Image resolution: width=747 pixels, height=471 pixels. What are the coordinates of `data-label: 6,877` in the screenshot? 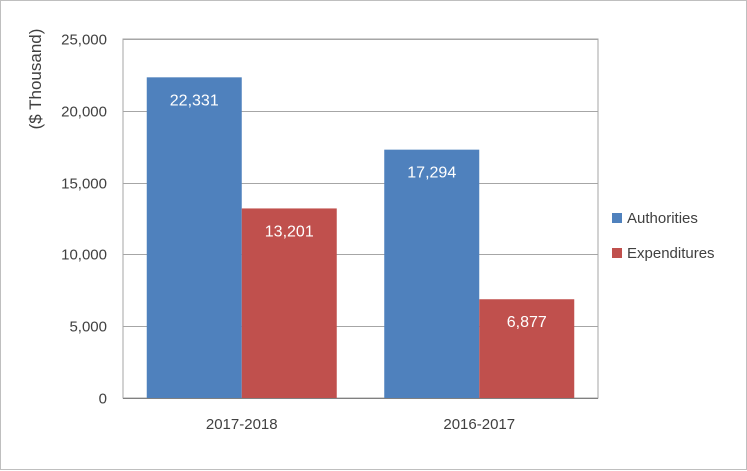 It's located at (527, 322).